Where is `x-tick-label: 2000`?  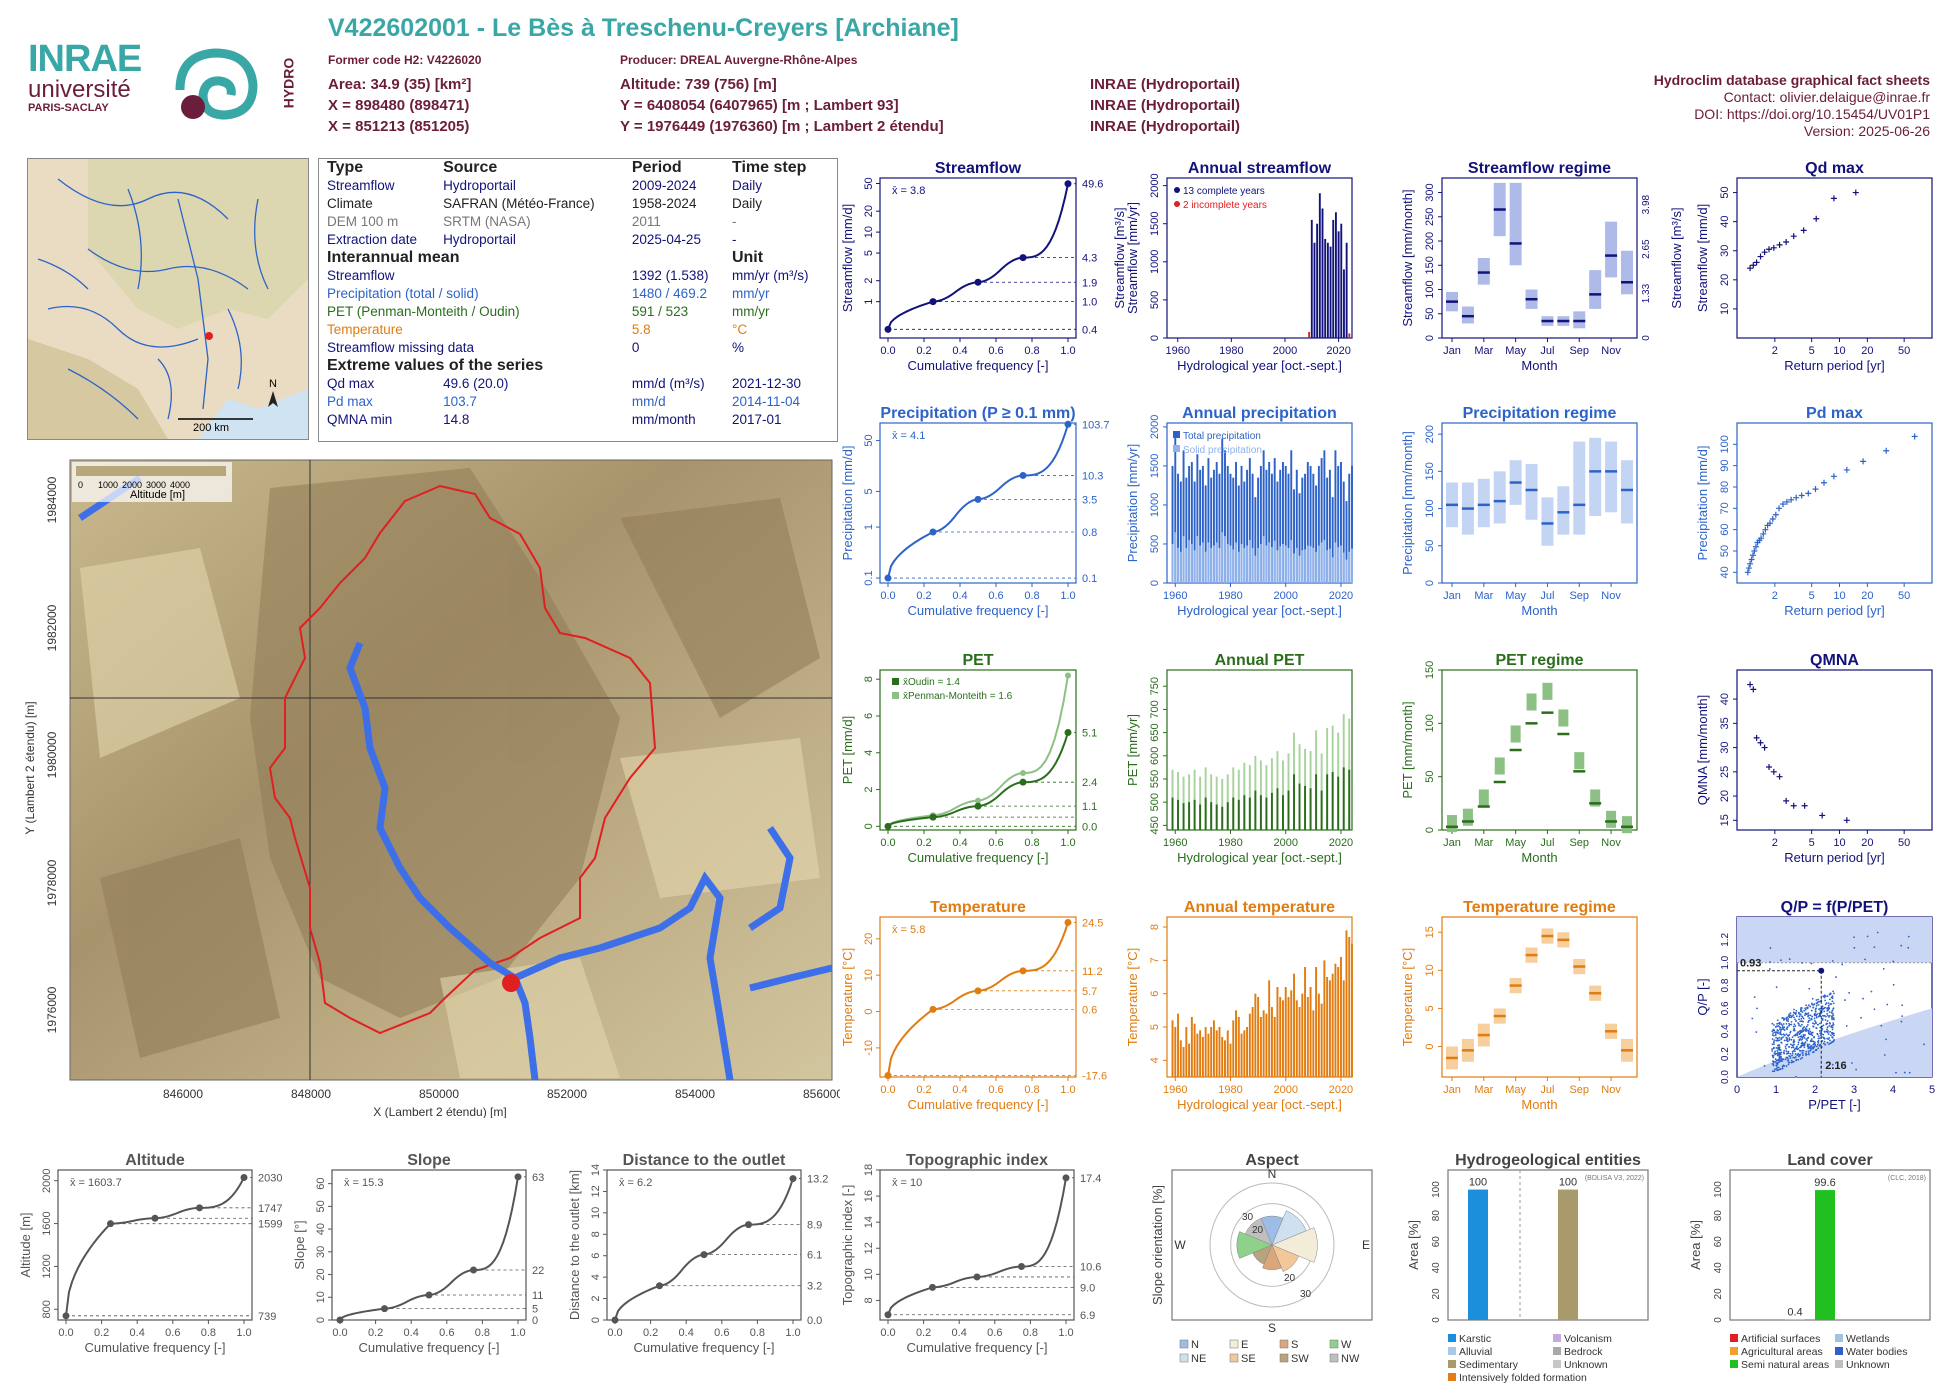 x-tick-label: 2000 is located at coordinates (1285, 843).